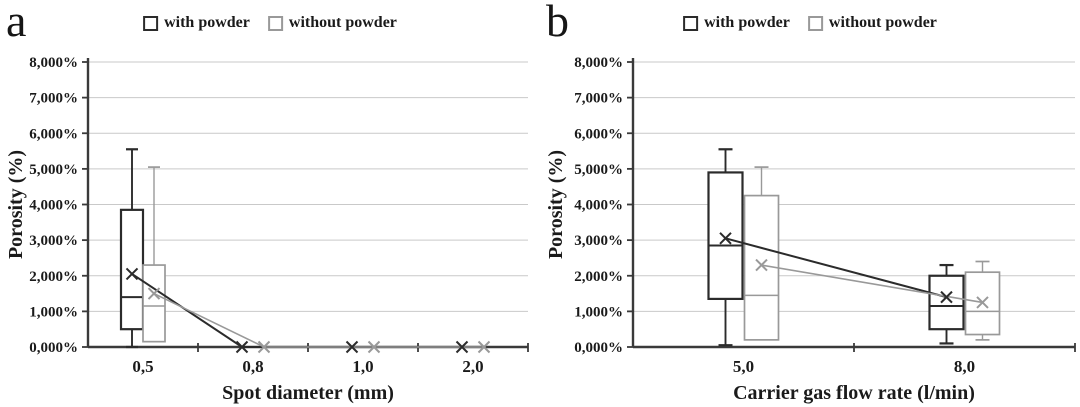  What do you see at coordinates (16, 23) in the screenshot?
I see `panel-a-label: a` at bounding box center [16, 23].